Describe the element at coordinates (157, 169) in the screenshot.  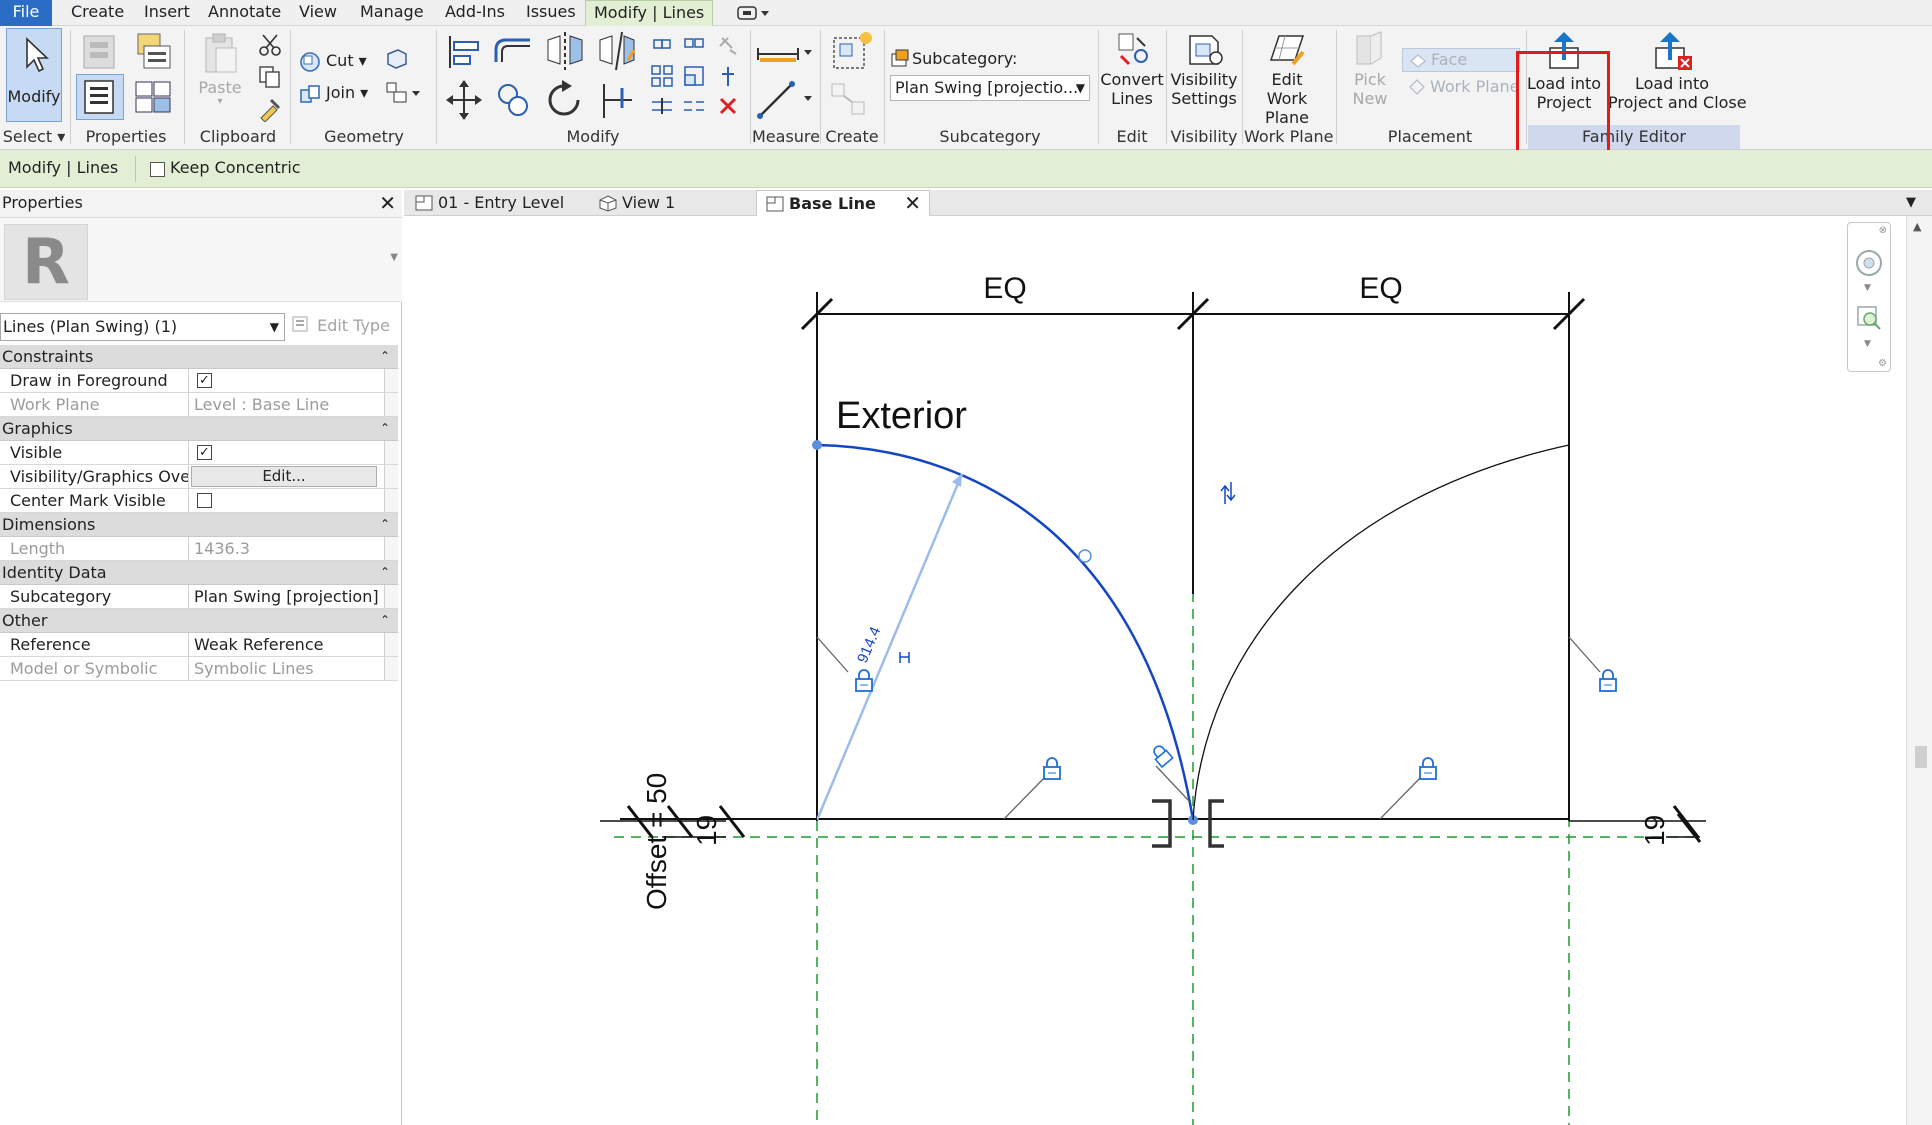
I see `keep-concentric-checkbox` at that location.